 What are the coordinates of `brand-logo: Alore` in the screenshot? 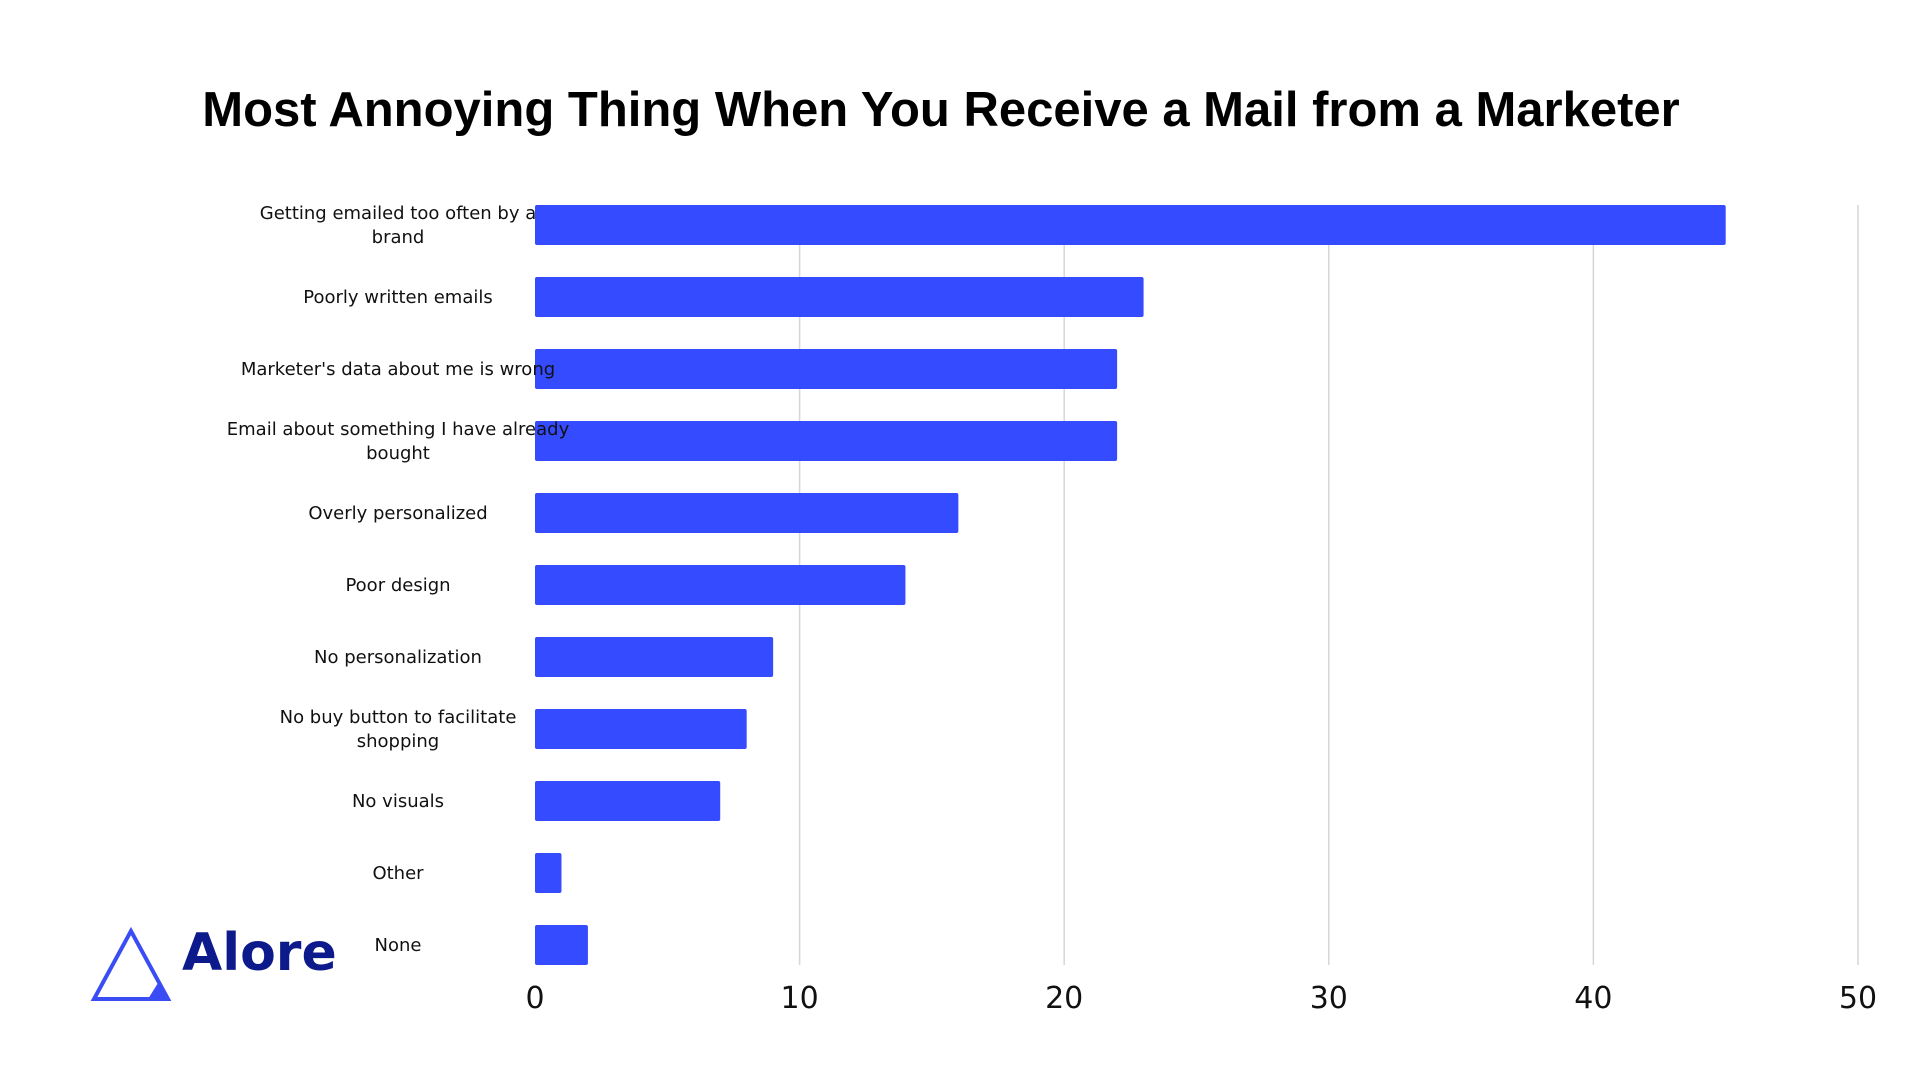 It's located at (213, 965).